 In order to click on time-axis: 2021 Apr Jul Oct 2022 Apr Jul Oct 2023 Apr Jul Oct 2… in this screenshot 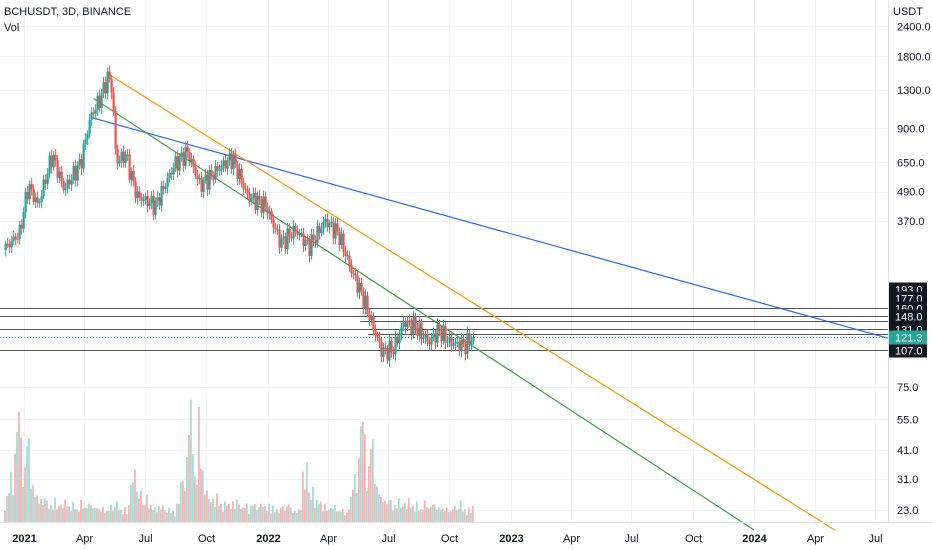, I will do `click(447, 539)`.